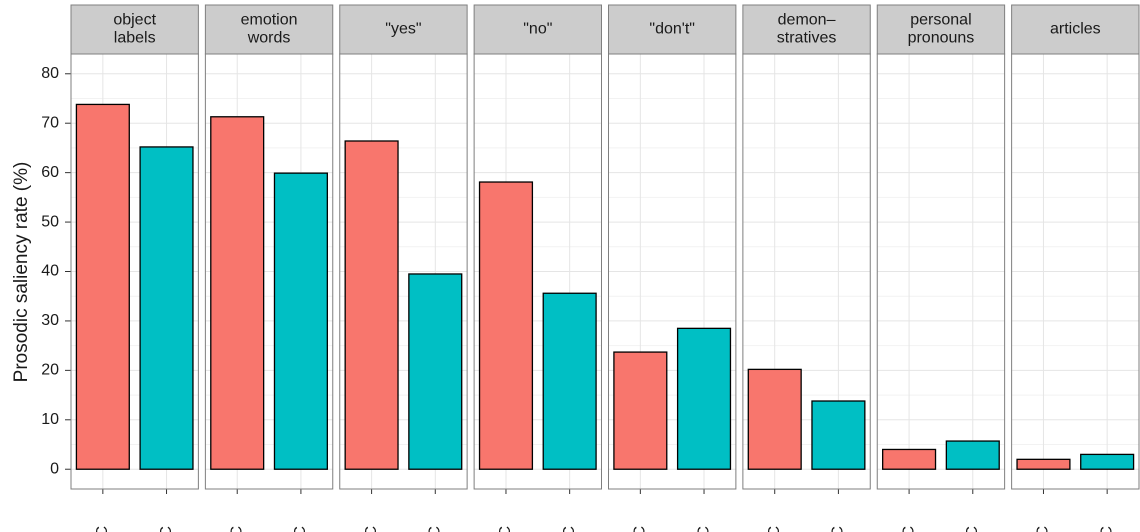  I want to click on strip-label: pronouns, so click(941, 38).